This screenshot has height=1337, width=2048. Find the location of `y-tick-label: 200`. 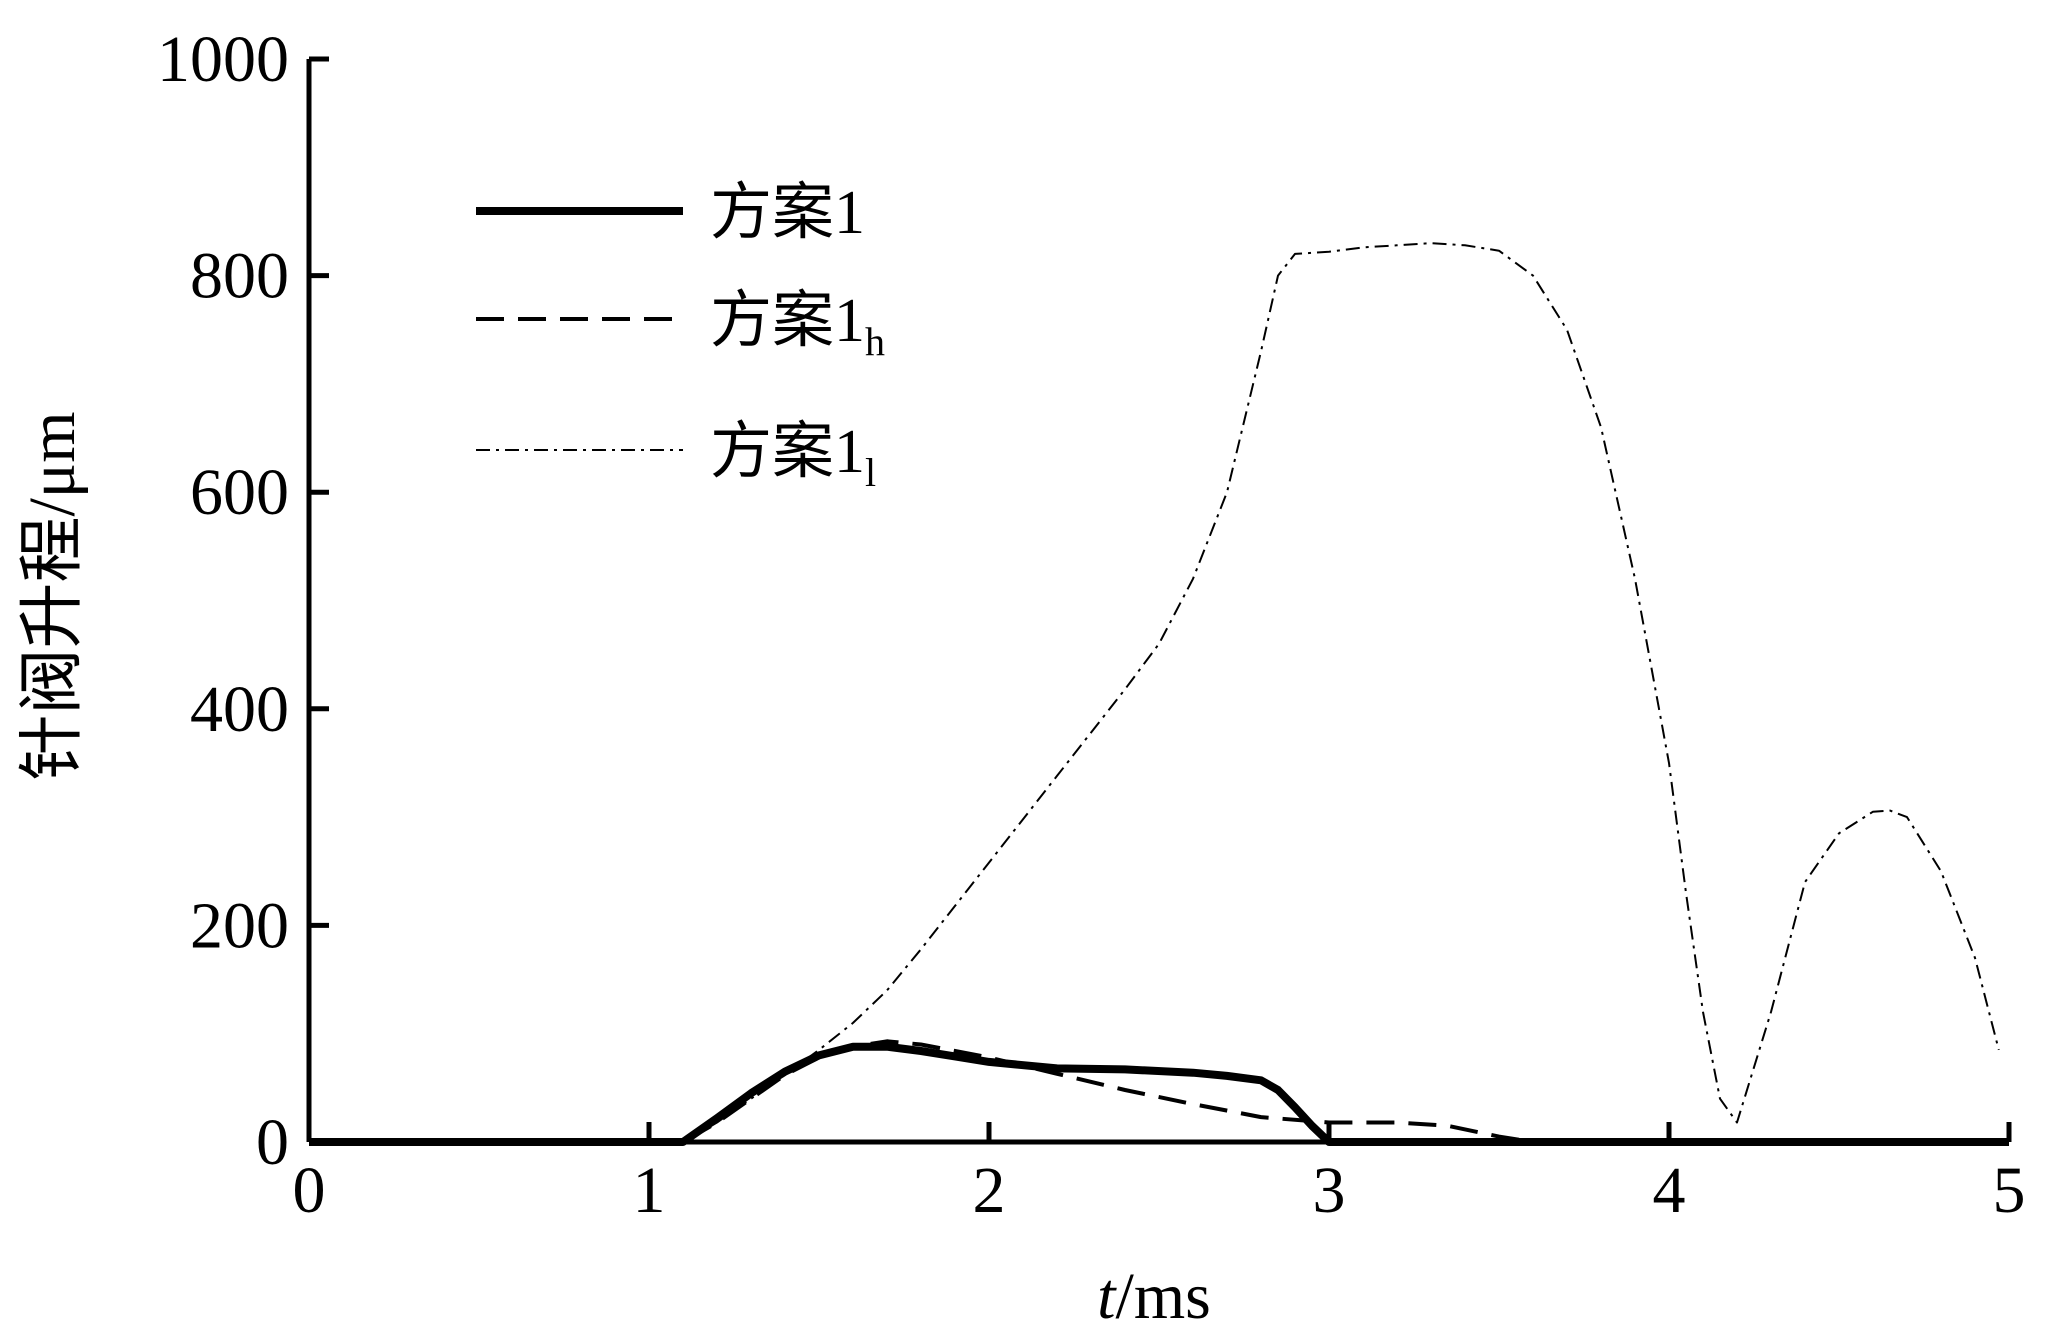

y-tick-label: 200 is located at coordinates (239, 925).